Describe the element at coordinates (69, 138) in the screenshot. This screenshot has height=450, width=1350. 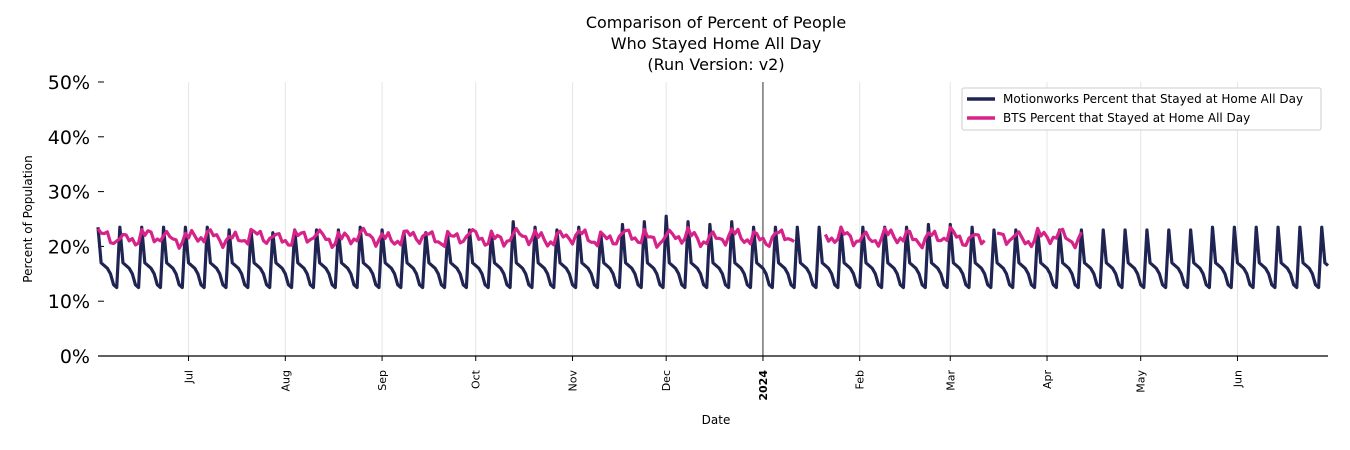
I see `y-tick-label: 40%` at that location.